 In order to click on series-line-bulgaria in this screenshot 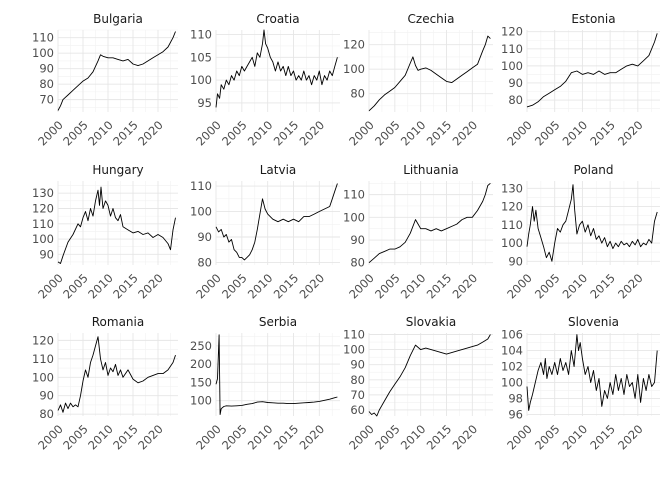, I will do `click(116, 71)`.